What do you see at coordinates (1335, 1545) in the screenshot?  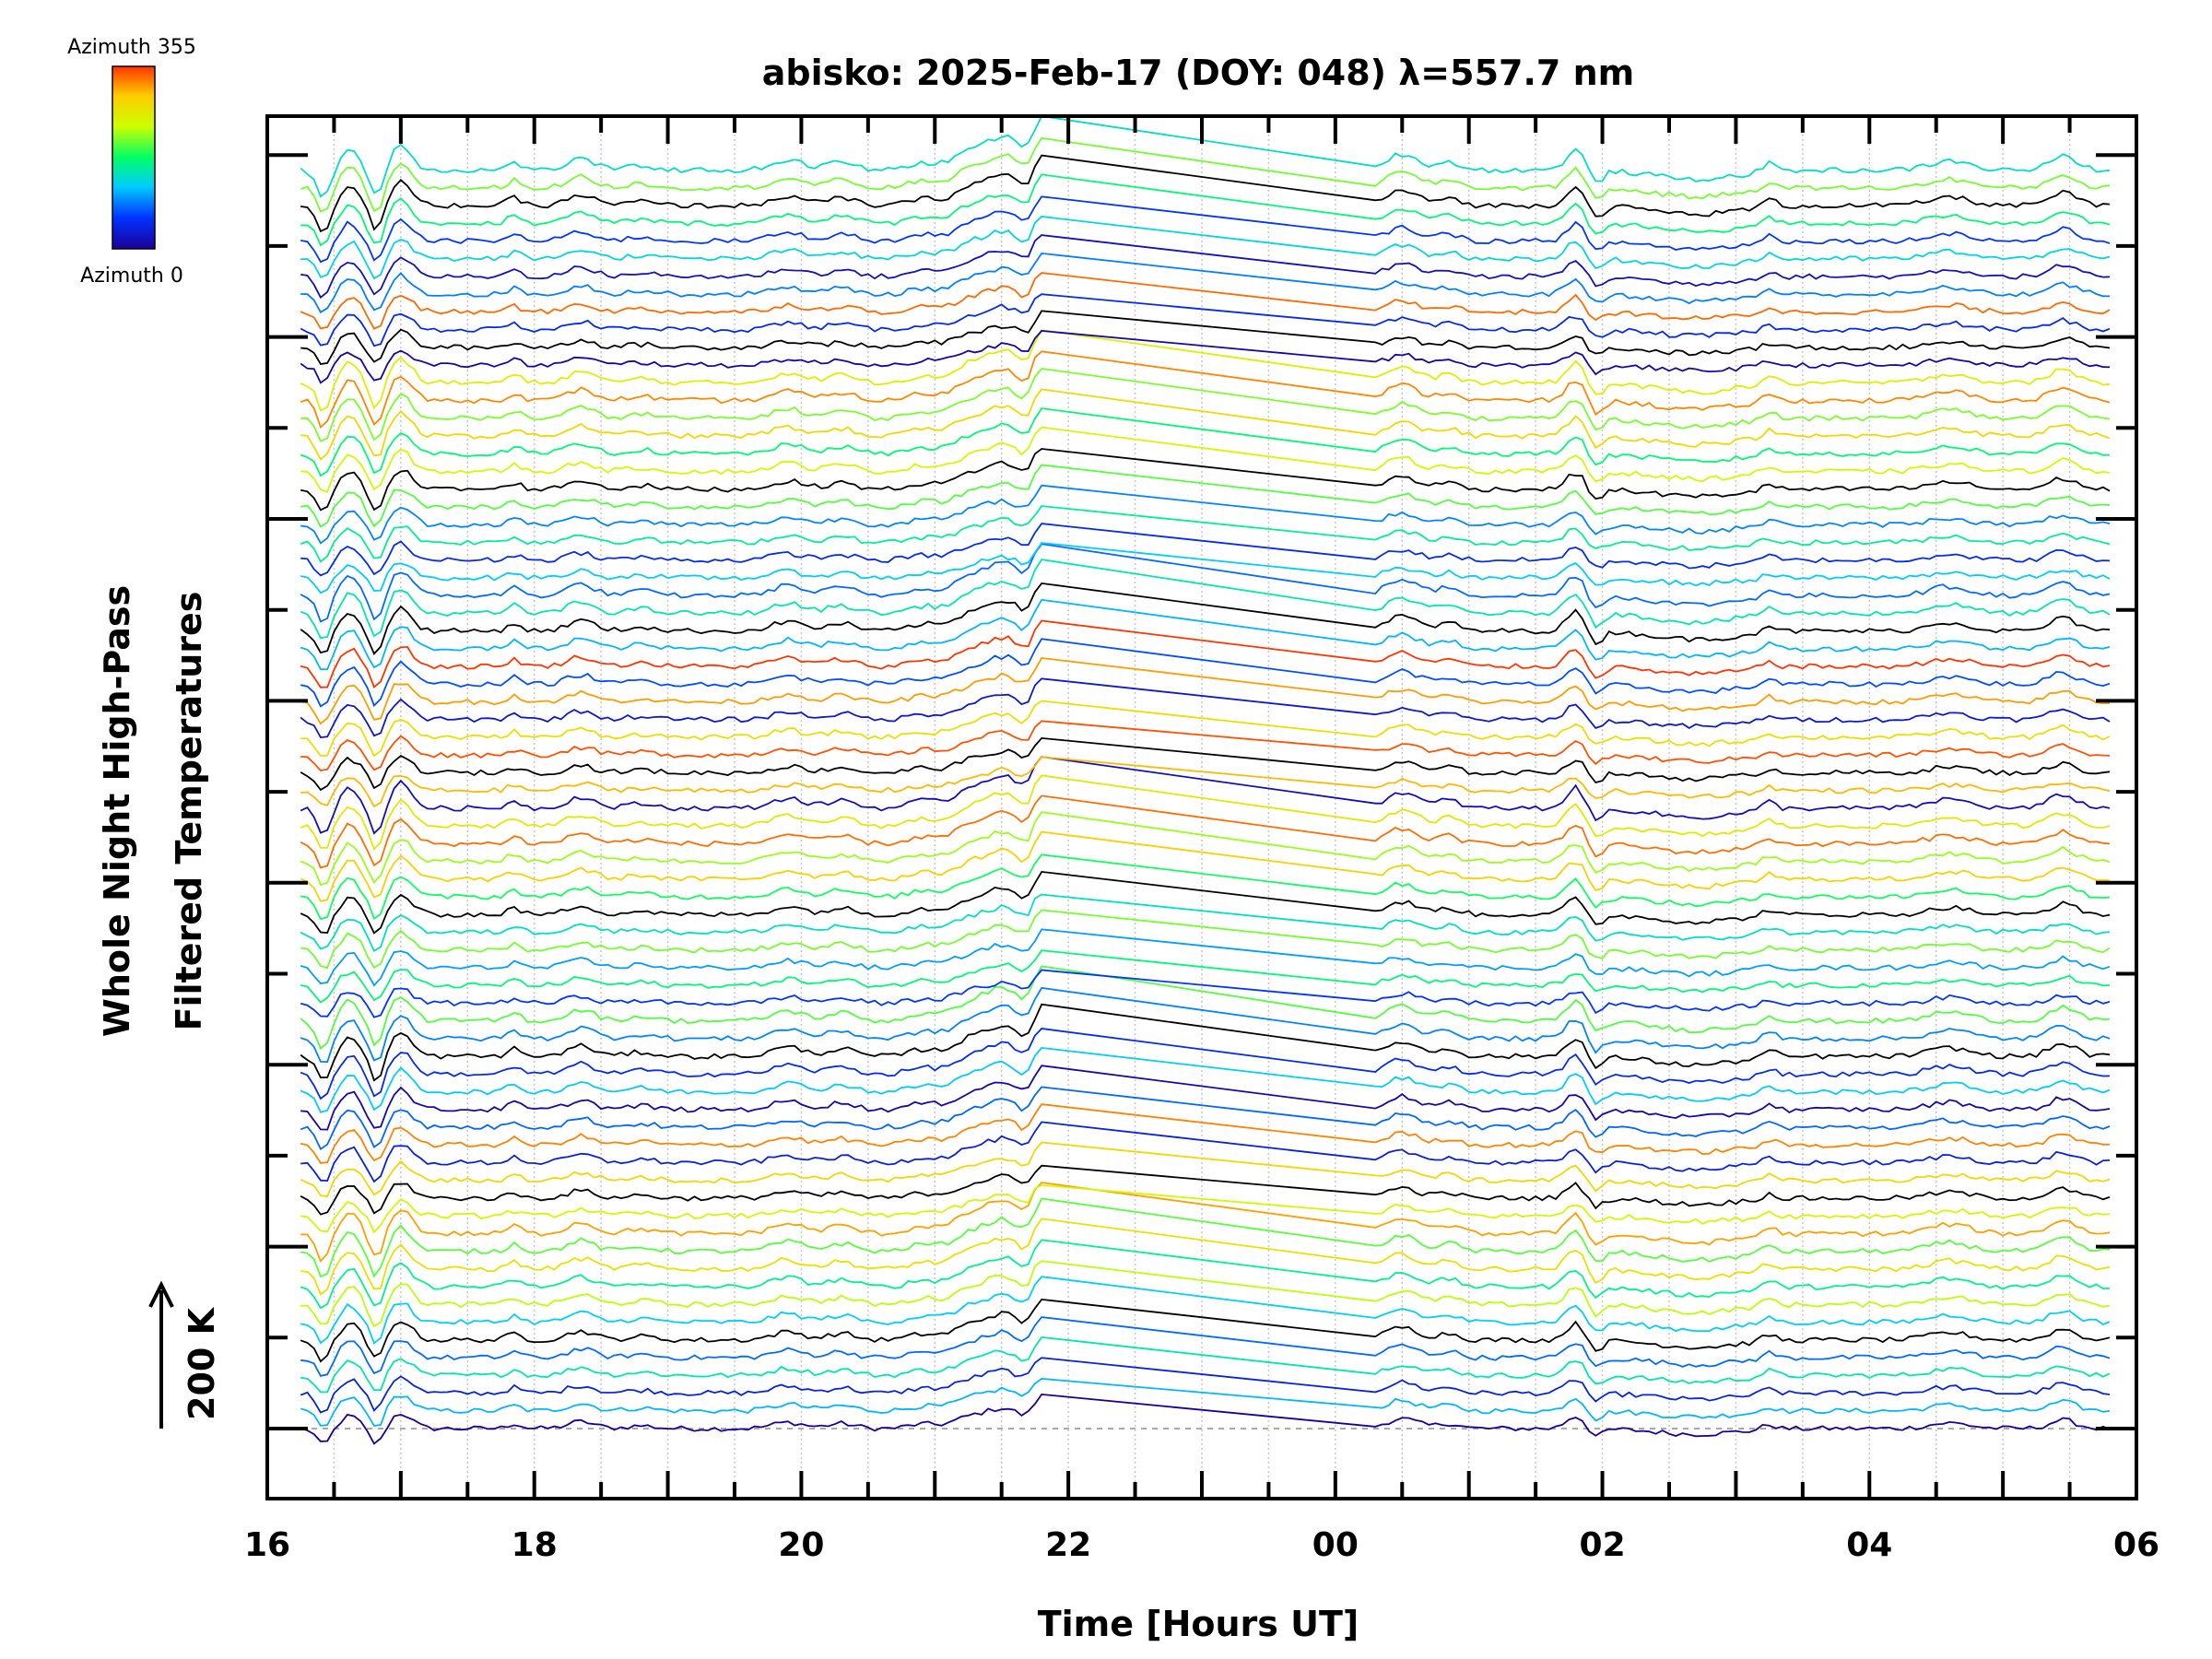 I see `x-tick-label: 00` at bounding box center [1335, 1545].